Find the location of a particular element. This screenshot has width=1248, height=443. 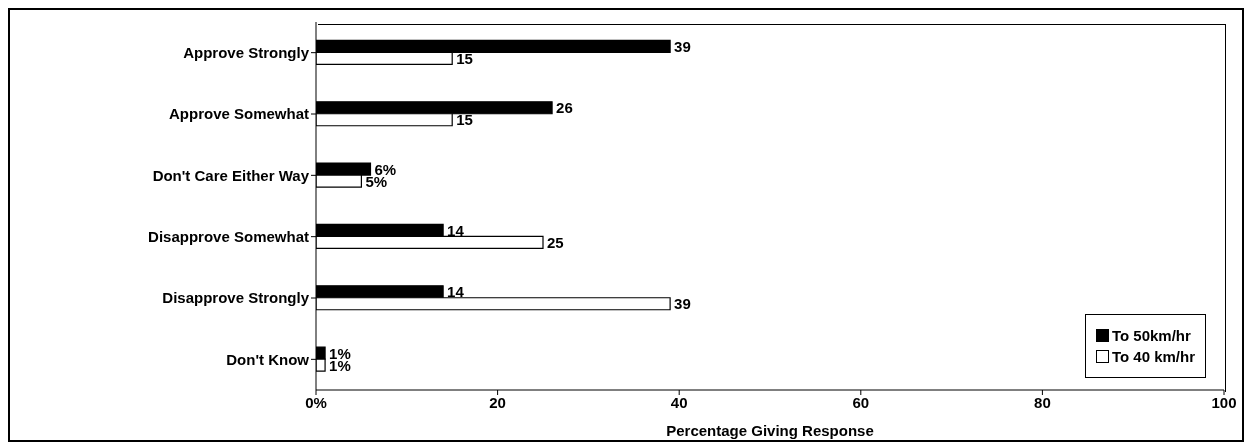

y-tick-label: Disapprove Somewhat is located at coordinates (228, 236).